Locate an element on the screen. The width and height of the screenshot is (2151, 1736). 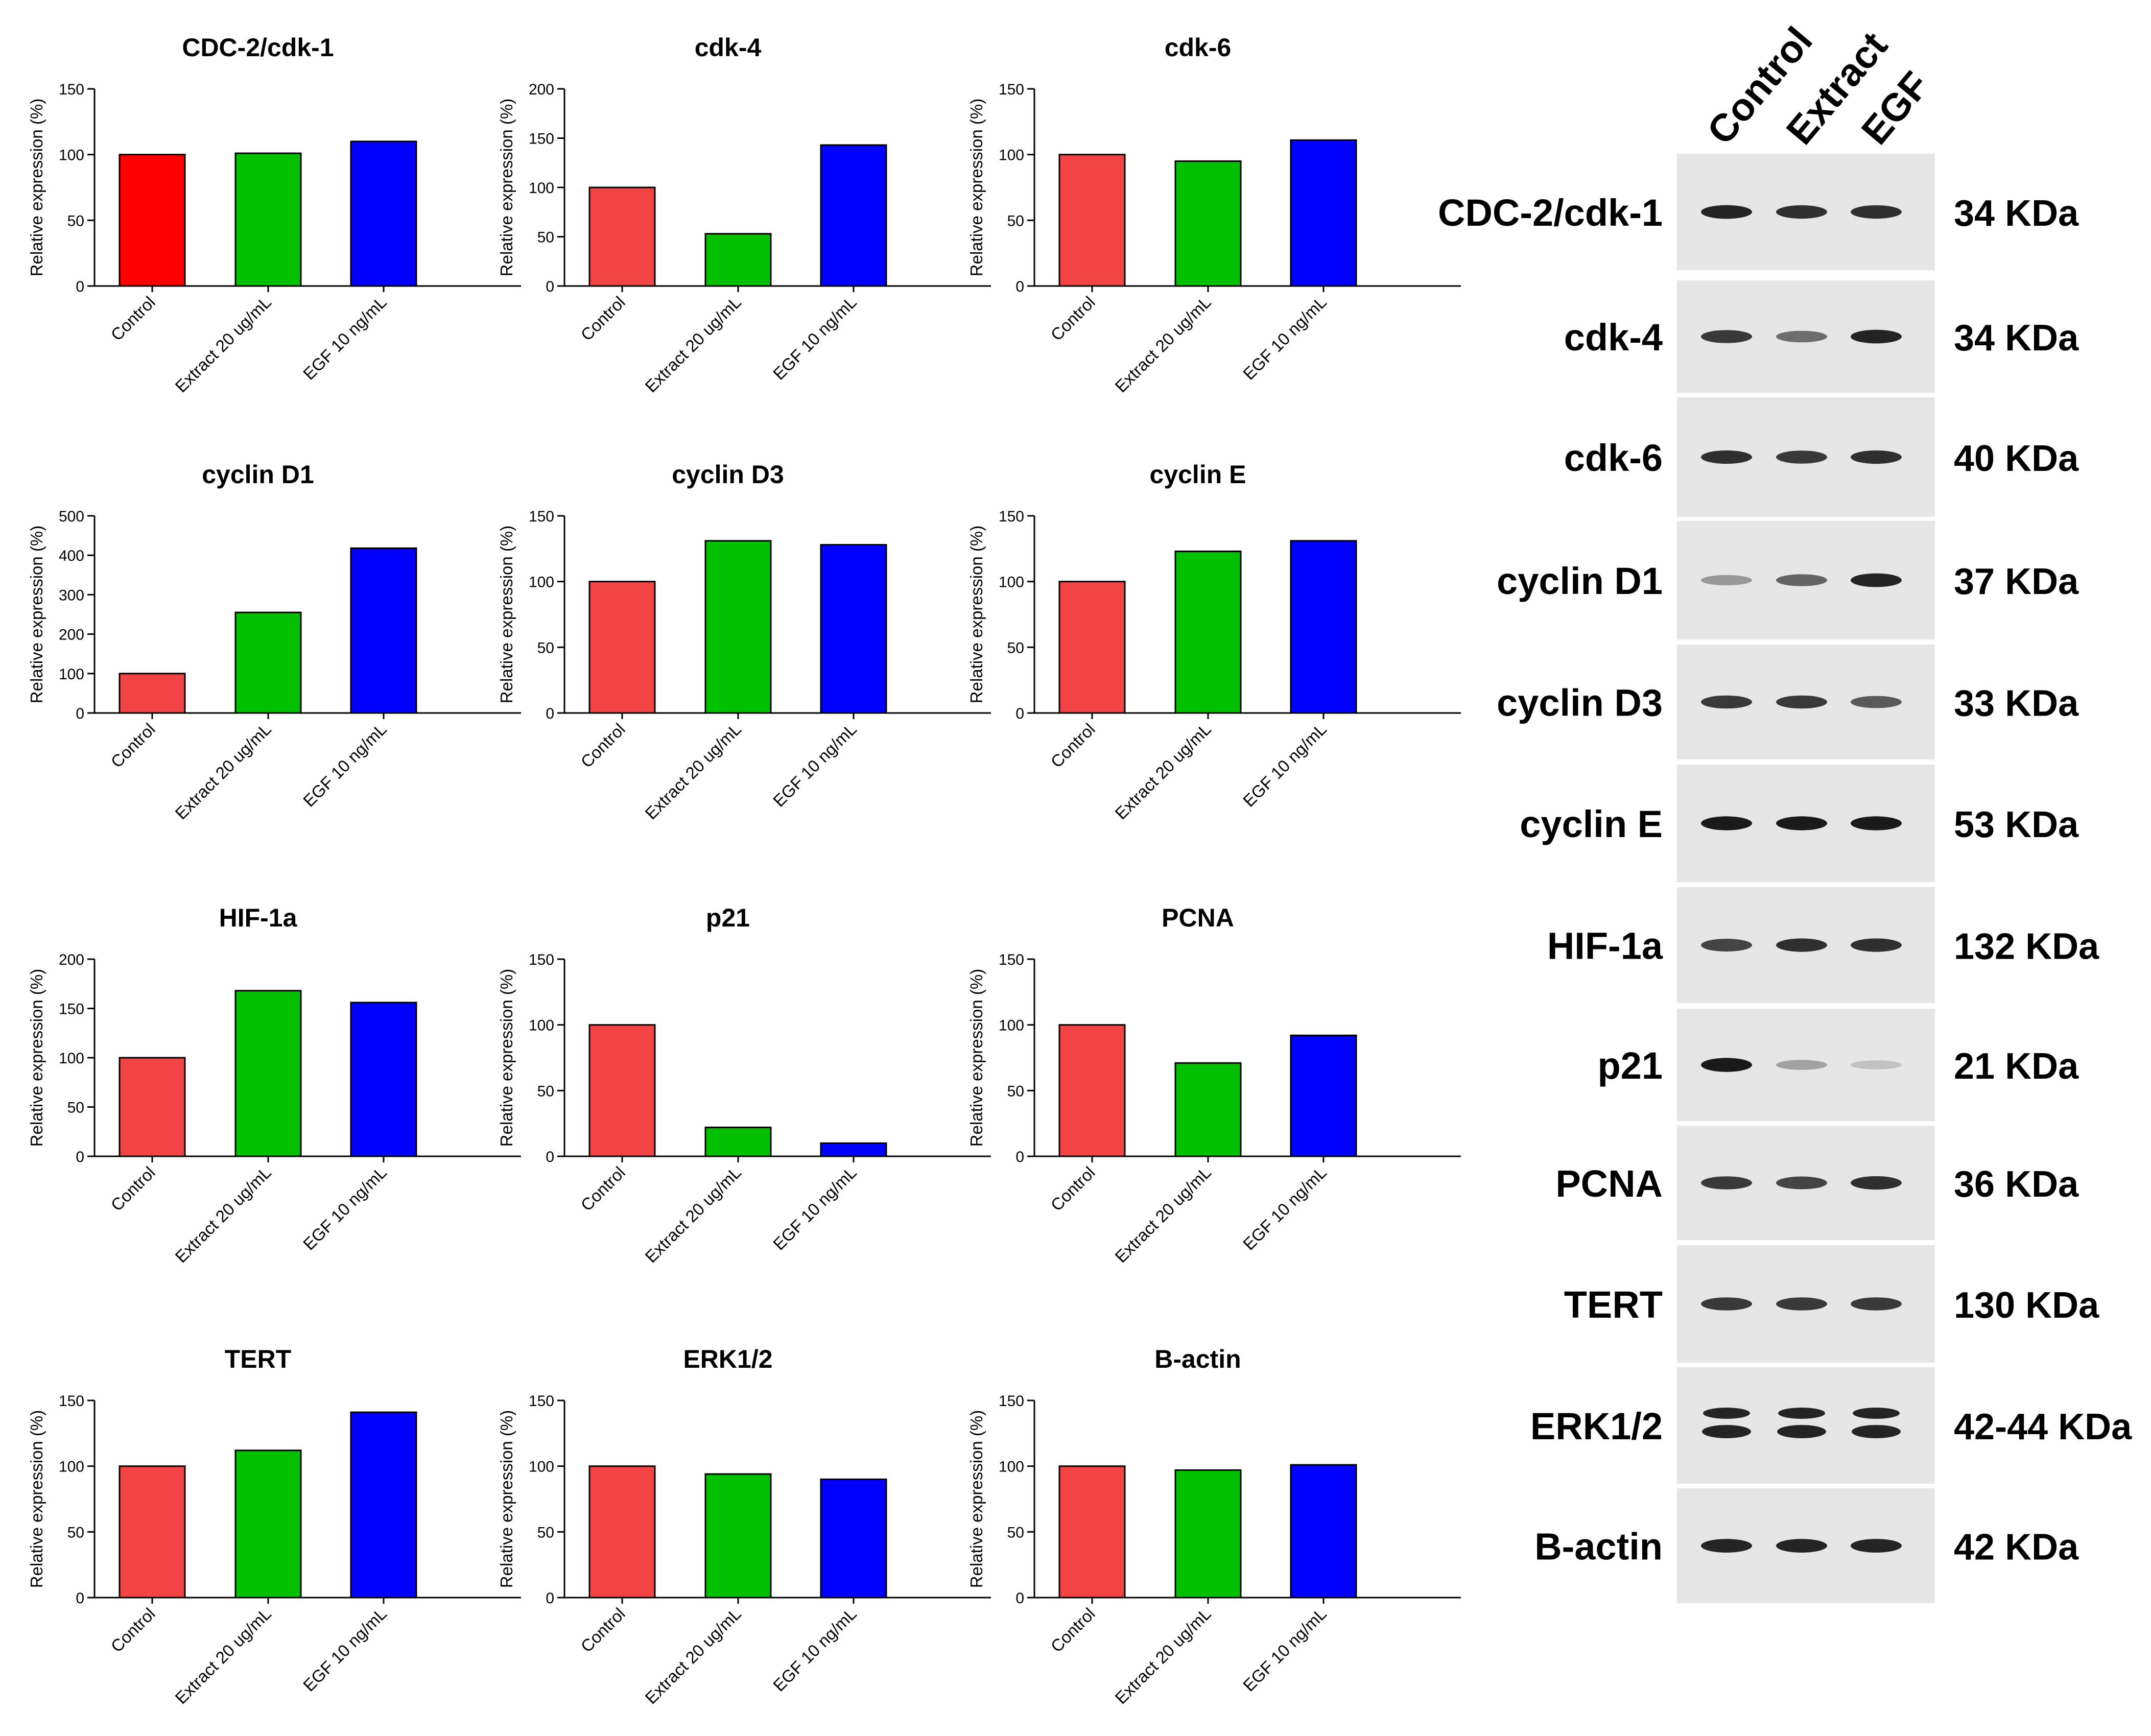
blot-row-cdk-4: cdk-4 34 KDa is located at coordinates (1821, 337).